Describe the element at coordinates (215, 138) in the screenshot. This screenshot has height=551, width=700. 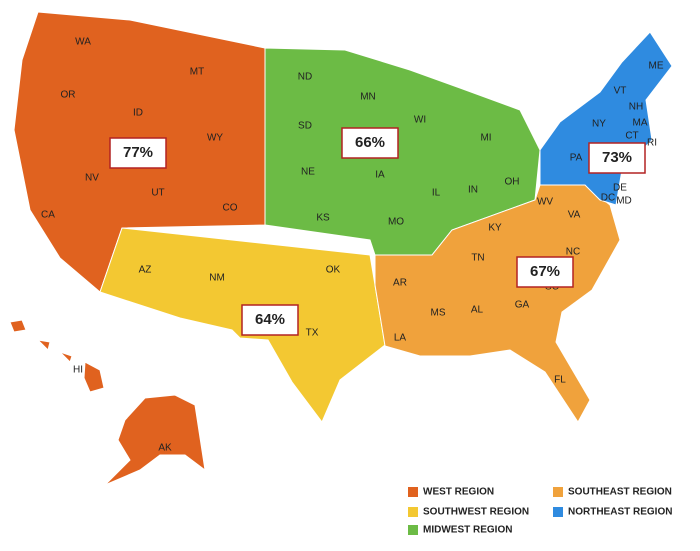
I see `state-label: WY` at that location.